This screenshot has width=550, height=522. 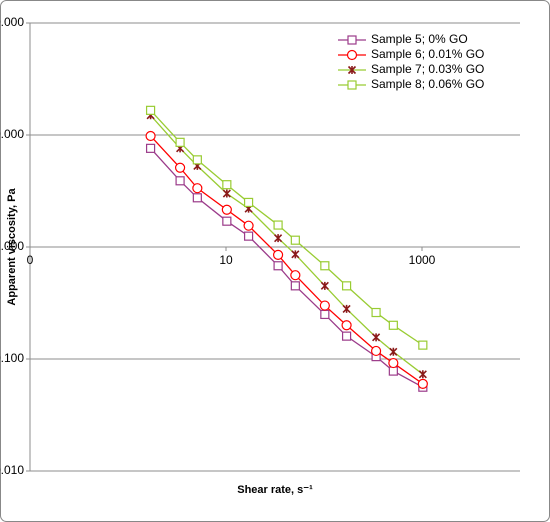 What do you see at coordinates (226, 260) in the screenshot?
I see `x-tick-label: 10` at bounding box center [226, 260].